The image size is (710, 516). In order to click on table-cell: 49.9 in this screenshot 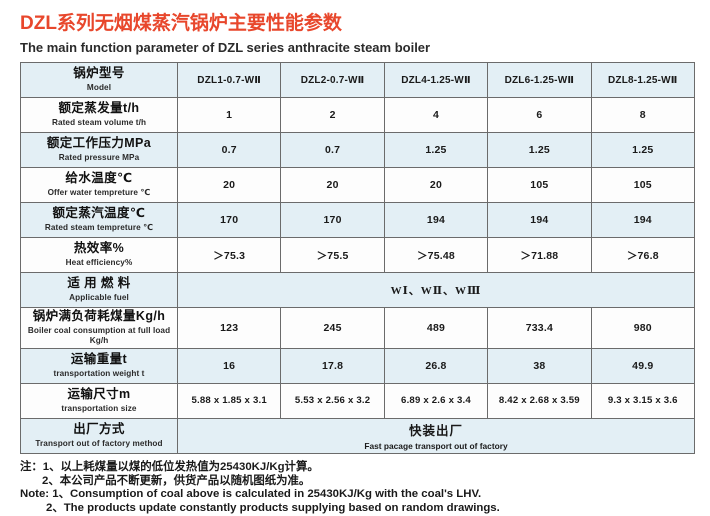, I will do `click(643, 365)`.